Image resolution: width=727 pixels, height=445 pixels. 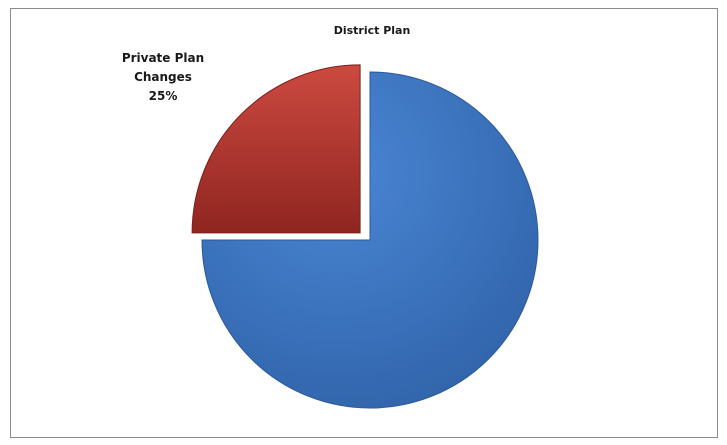 I want to click on slice-label-line-2: Changes, so click(x=163, y=77).